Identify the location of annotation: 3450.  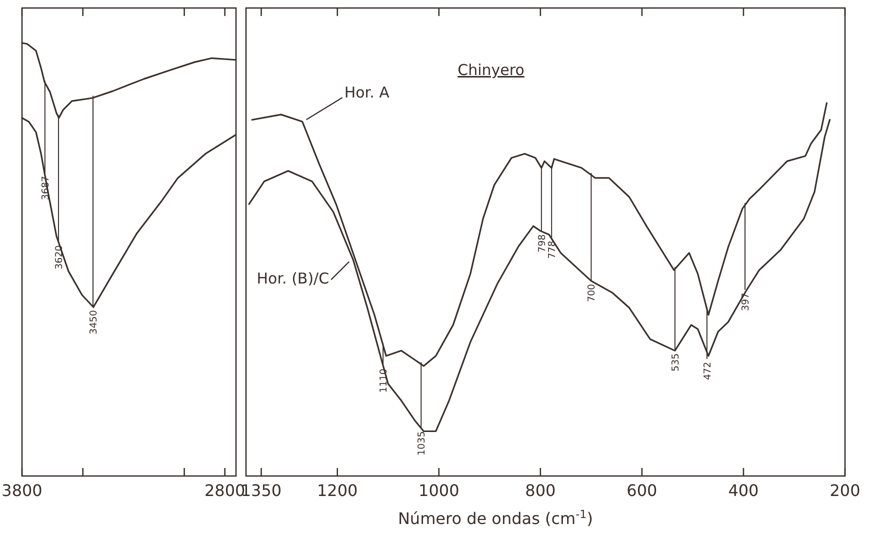
(94, 322).